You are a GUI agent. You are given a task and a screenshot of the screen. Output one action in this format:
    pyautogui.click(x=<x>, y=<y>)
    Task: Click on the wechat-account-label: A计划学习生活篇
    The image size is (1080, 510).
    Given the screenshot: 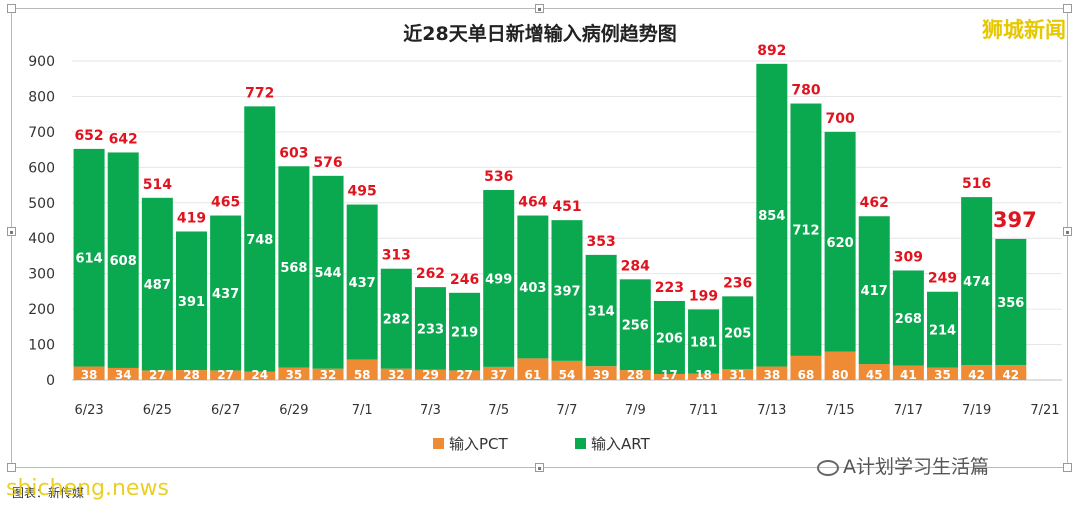 What is the action you would take?
    pyautogui.click(x=903, y=465)
    